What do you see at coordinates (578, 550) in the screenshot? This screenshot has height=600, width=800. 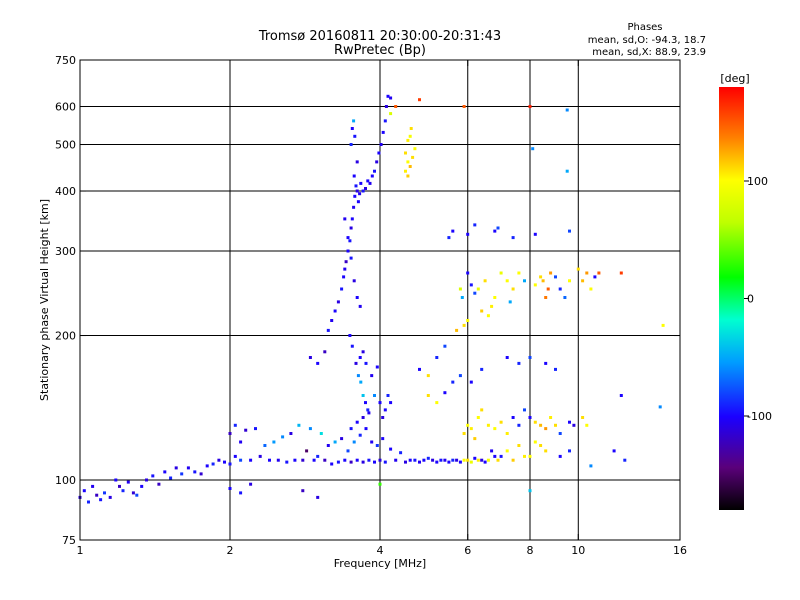 I see `x-tick-label: 10` at bounding box center [578, 550].